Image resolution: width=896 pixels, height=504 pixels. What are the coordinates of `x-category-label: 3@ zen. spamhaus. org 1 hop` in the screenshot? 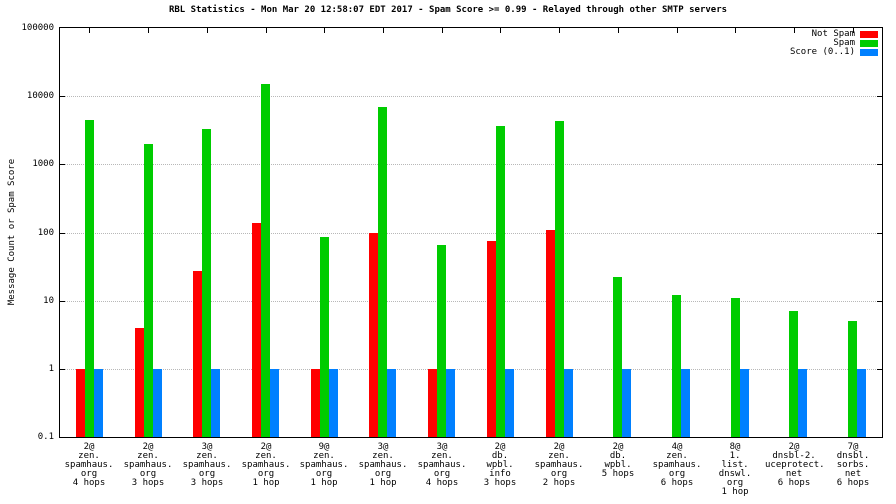 It's located at (383, 465).